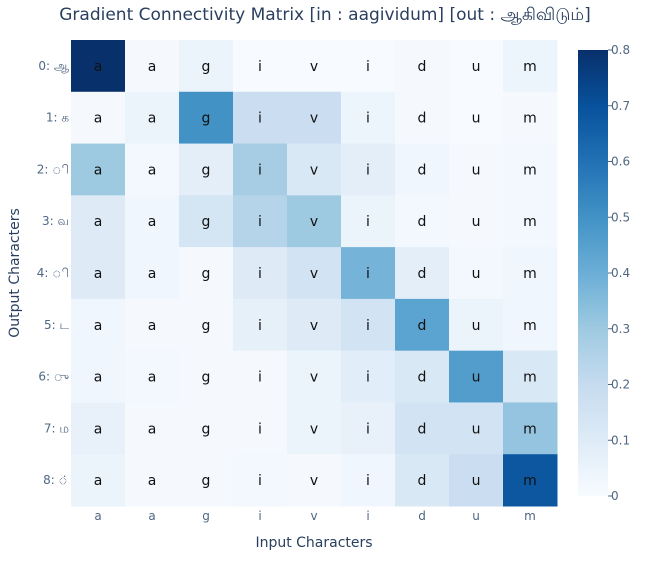 The width and height of the screenshot is (650, 564). What do you see at coordinates (259, 516) in the screenshot?
I see `x-tick-label: i` at bounding box center [259, 516].